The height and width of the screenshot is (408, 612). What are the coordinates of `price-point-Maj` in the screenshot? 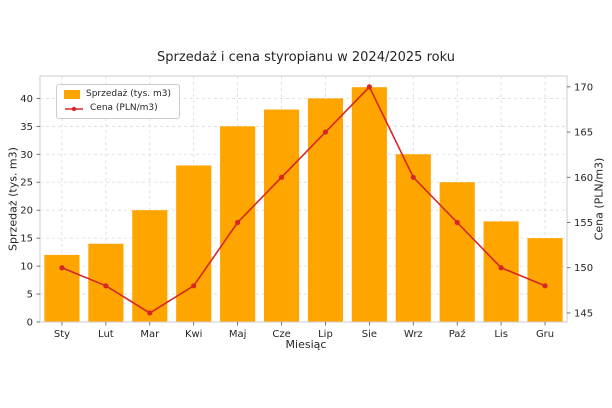 It's located at (238, 222).